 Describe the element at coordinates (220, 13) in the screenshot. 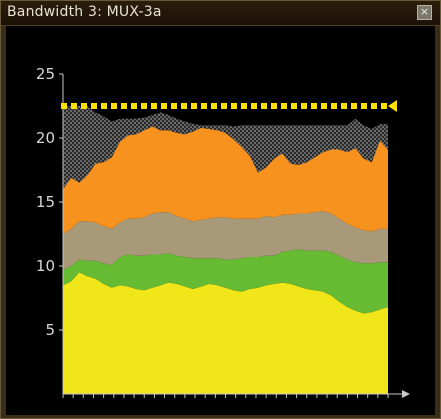

I see `title-bar: Bandwidth 3: MUX-3a ×` at that location.